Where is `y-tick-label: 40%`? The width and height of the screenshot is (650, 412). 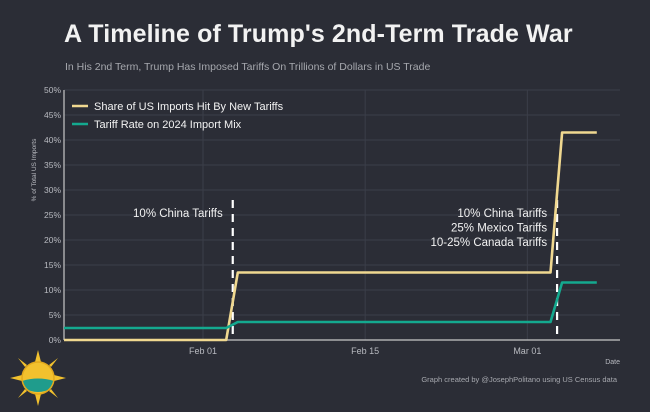 y-tick-label: 40% is located at coordinates (52, 140).